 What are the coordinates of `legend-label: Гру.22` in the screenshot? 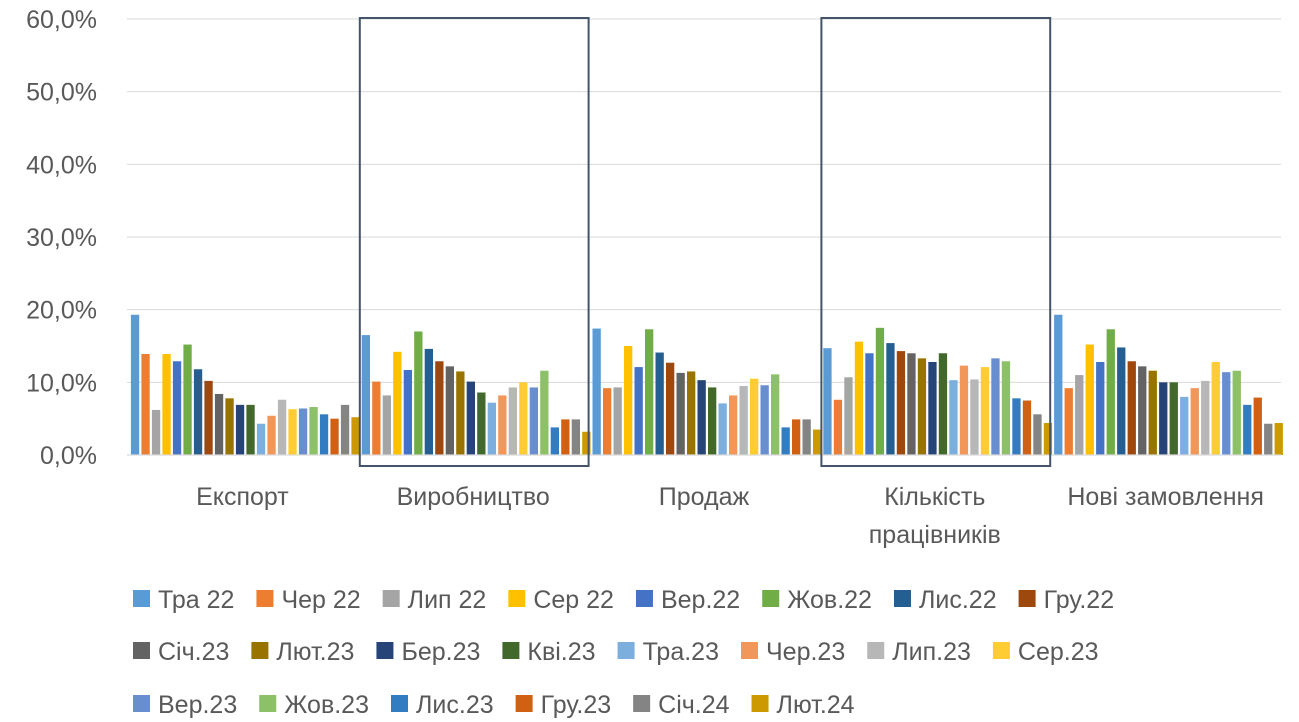 It's located at (1079, 600).